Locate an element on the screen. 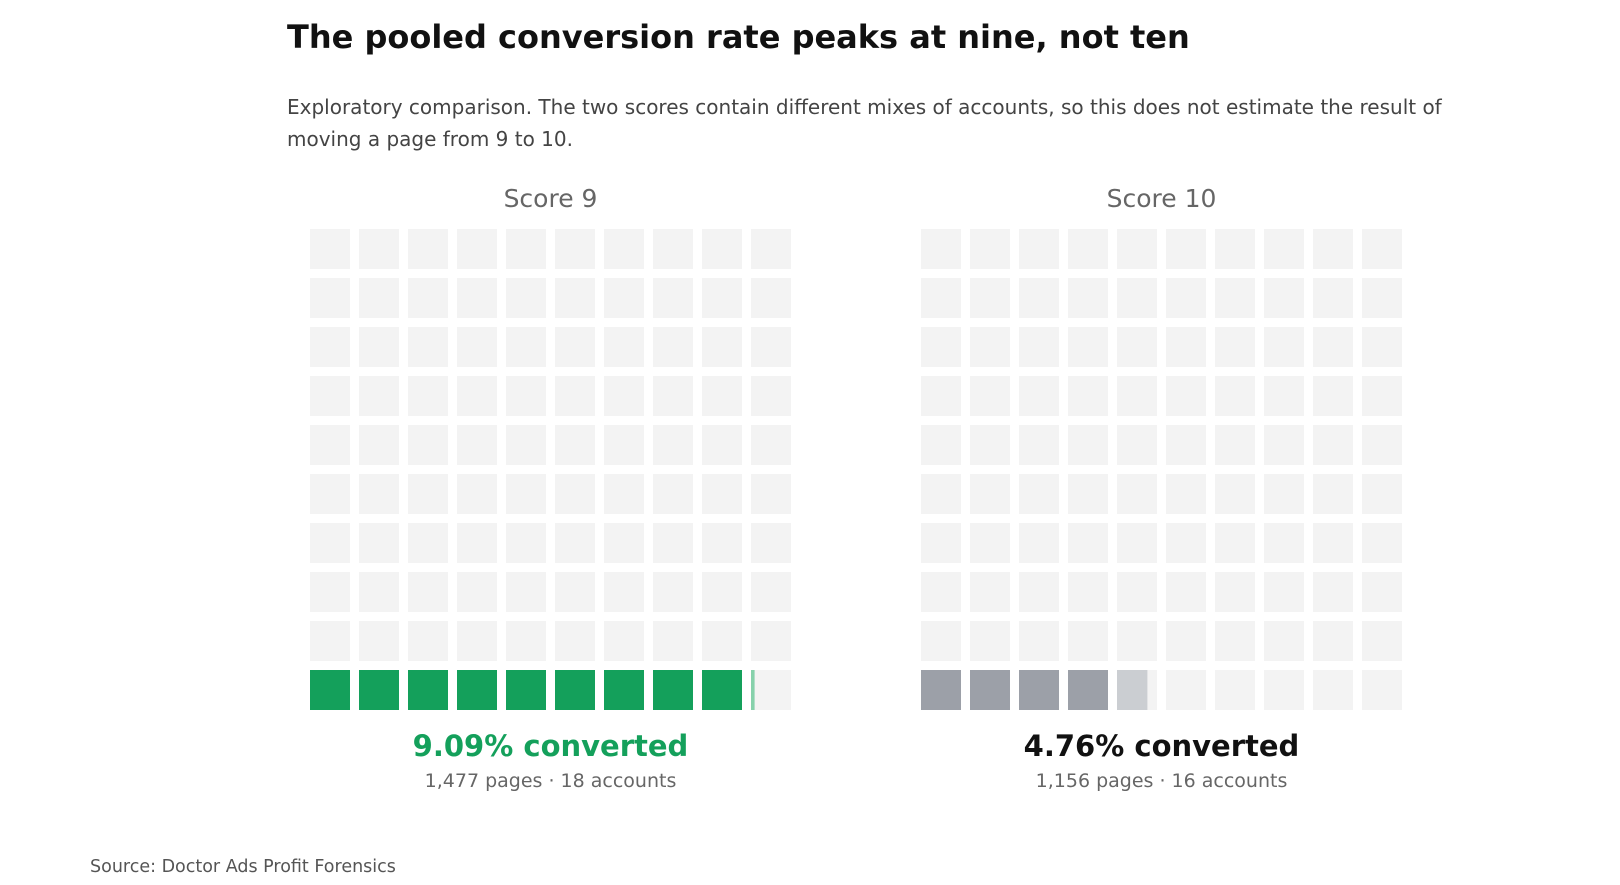 This screenshot has height=885, width=1620. panel-label: Score 10 is located at coordinates (1162, 198).